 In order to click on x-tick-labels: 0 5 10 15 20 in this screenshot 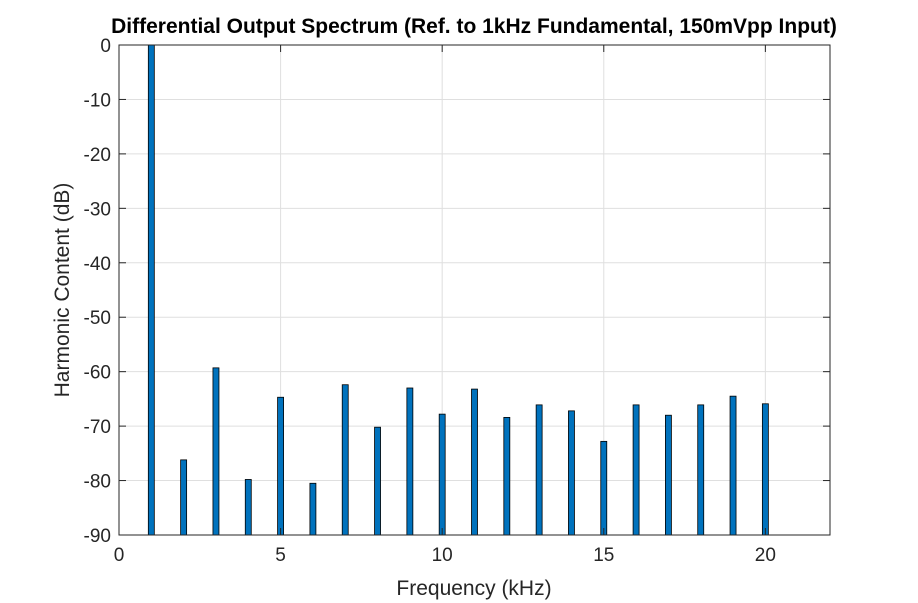, I will do `click(445, 555)`.